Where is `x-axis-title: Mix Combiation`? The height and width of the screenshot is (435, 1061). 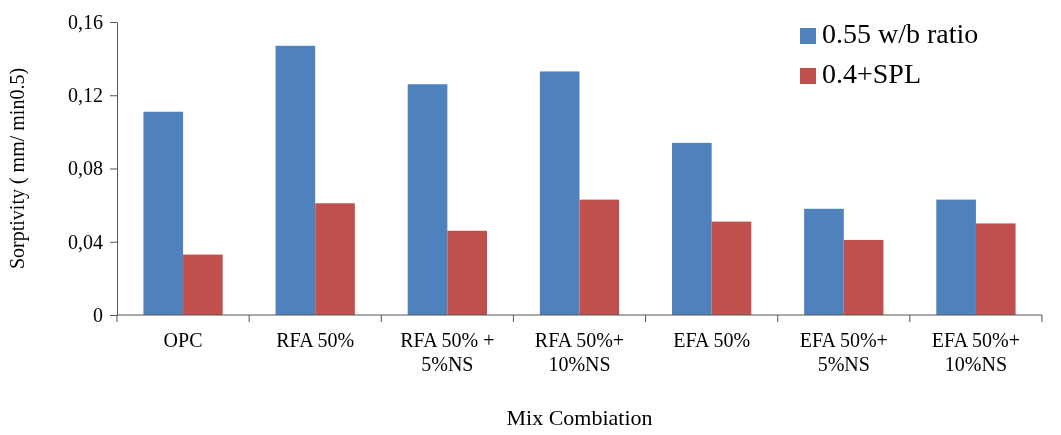 x-axis-title: Mix Combiation is located at coordinates (579, 417).